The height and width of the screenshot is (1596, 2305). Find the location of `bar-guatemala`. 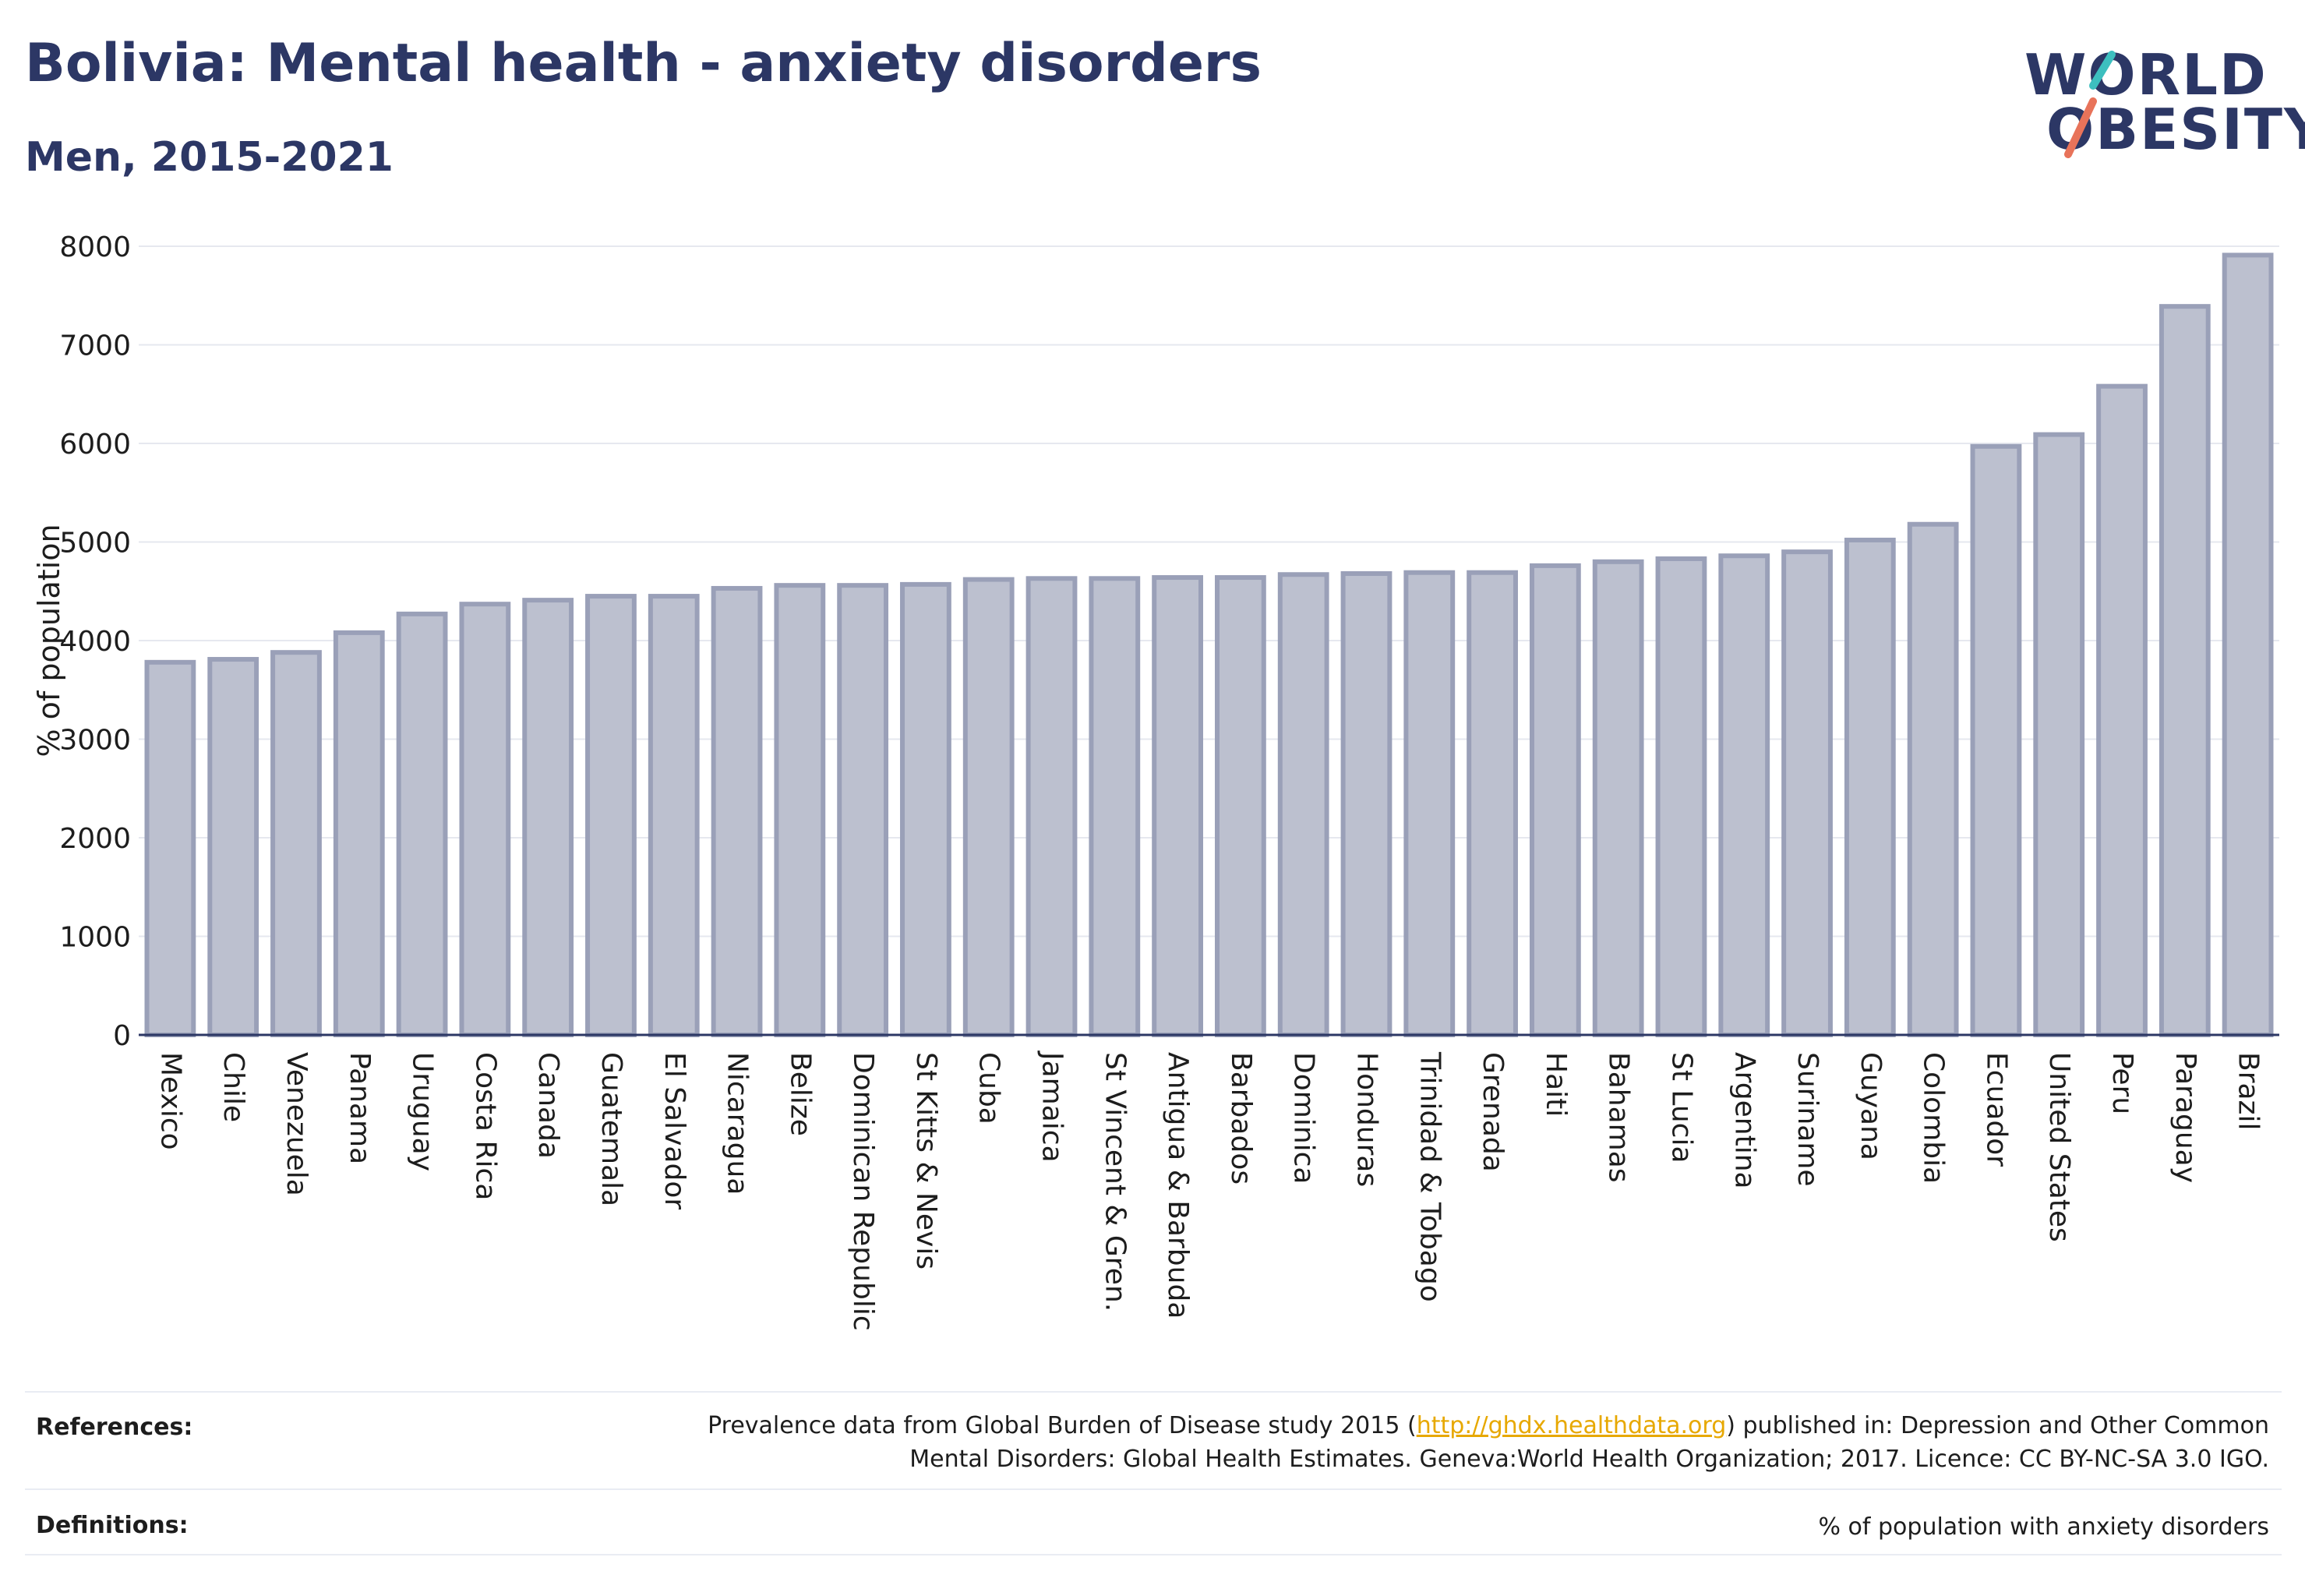

bar-guatemala is located at coordinates (611, 815).